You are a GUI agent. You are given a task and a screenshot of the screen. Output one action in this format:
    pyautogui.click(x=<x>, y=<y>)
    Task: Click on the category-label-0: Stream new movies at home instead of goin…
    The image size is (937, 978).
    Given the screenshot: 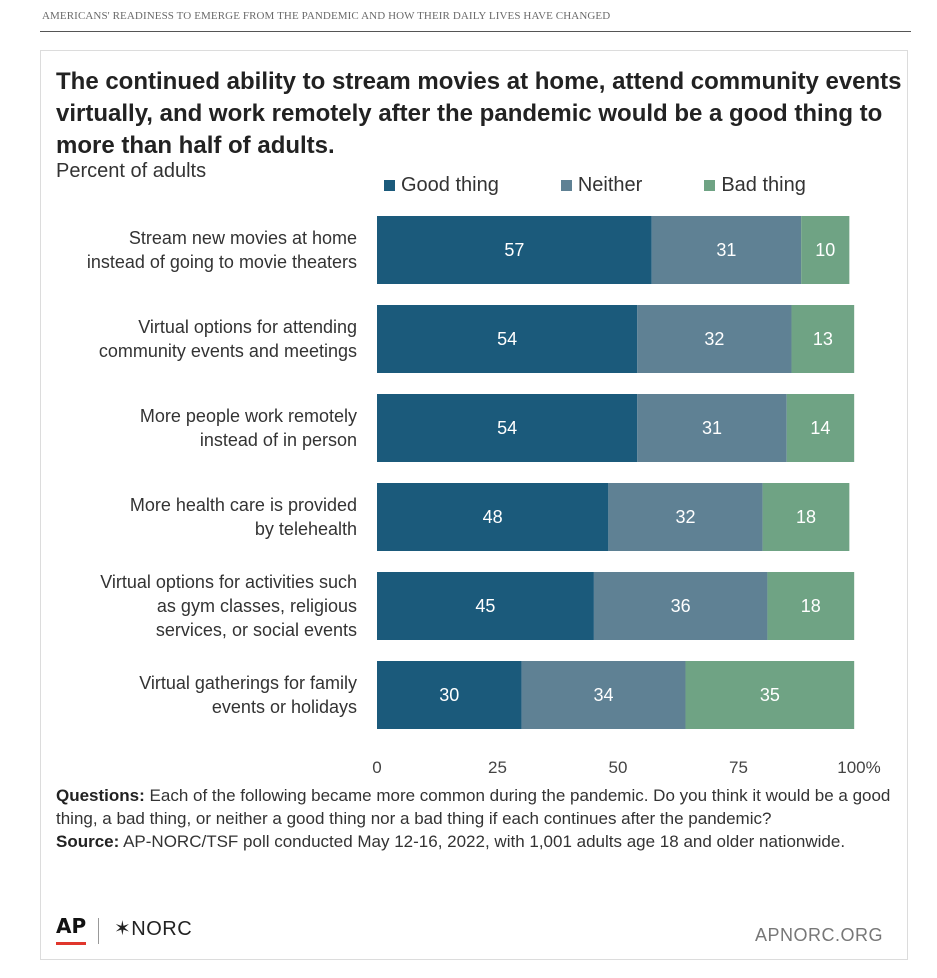 What is the action you would take?
    pyautogui.click(x=222, y=250)
    